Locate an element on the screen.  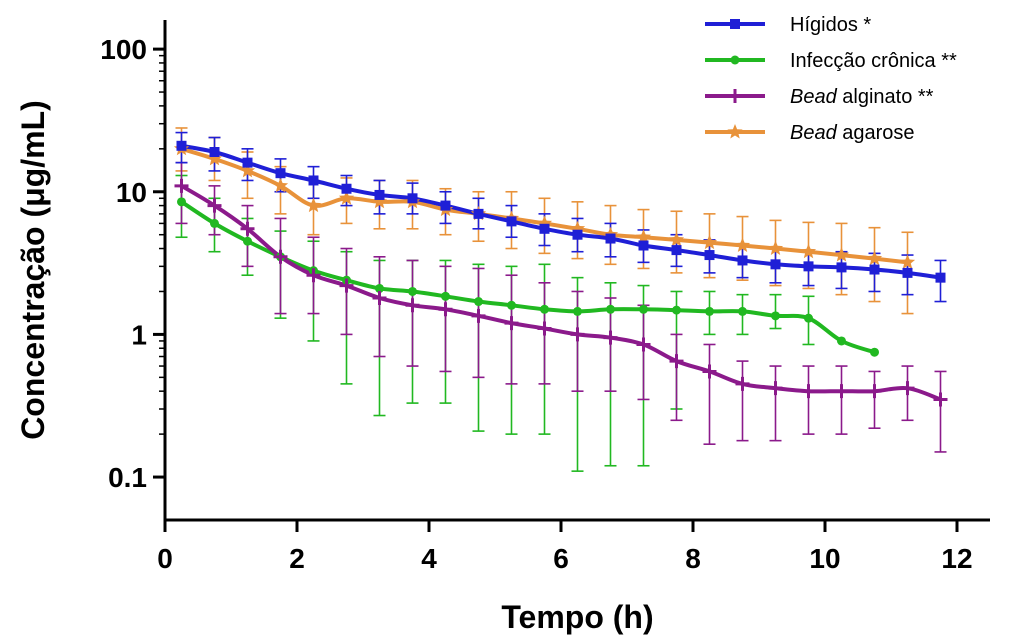
legend-label: Hígidos * is located at coordinates (830, 25).